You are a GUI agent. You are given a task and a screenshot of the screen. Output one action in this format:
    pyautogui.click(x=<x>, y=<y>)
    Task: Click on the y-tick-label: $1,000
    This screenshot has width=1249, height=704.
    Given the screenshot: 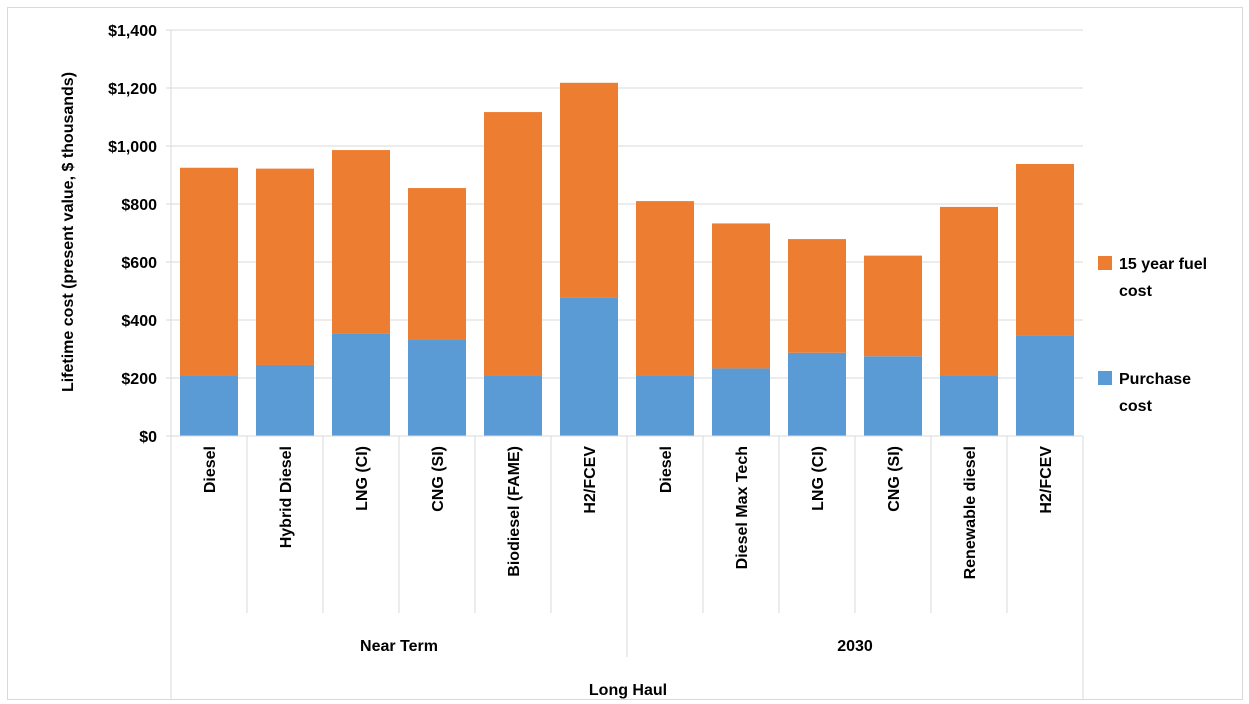 What is the action you would take?
    pyautogui.click(x=132, y=147)
    